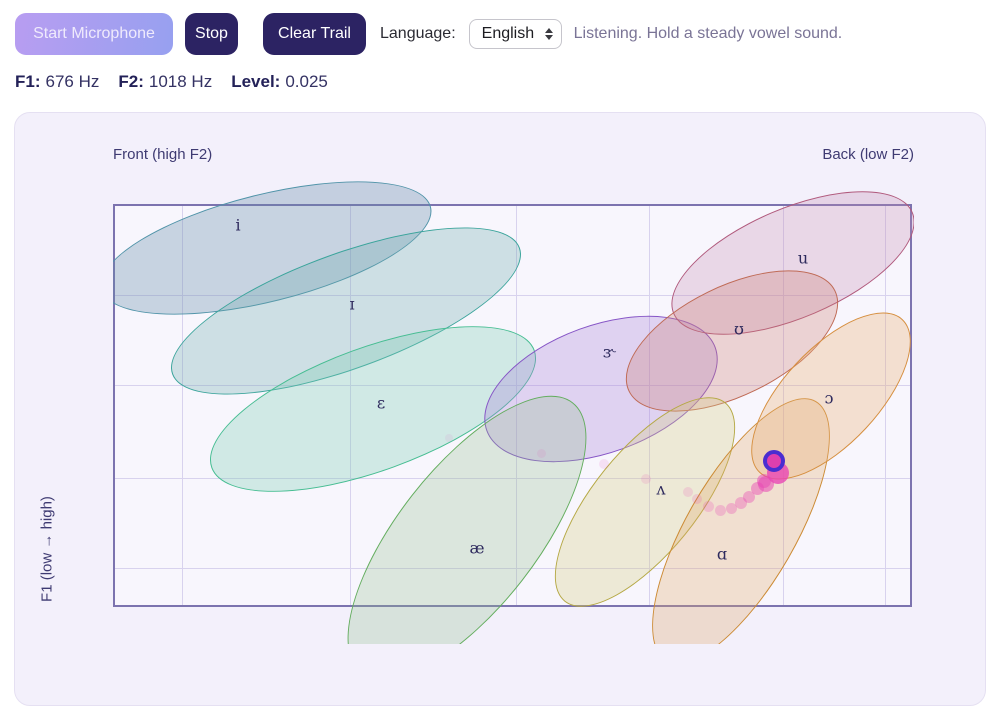 The width and height of the screenshot is (1000, 718). I want to click on vowel-label-æ: æ, so click(477, 548).